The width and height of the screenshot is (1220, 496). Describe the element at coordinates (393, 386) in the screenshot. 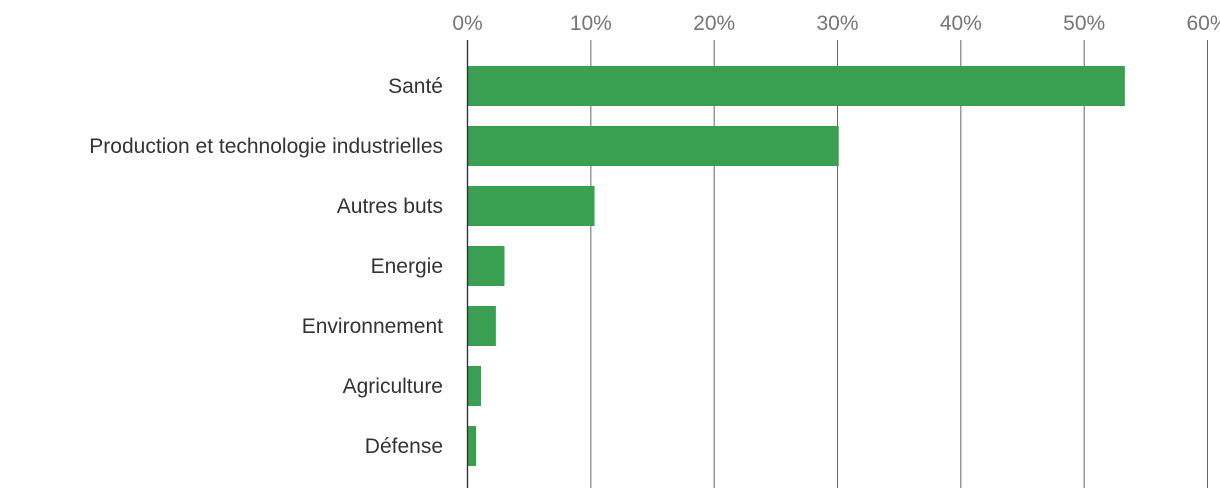

I see `category-label: Agriculture` at that location.